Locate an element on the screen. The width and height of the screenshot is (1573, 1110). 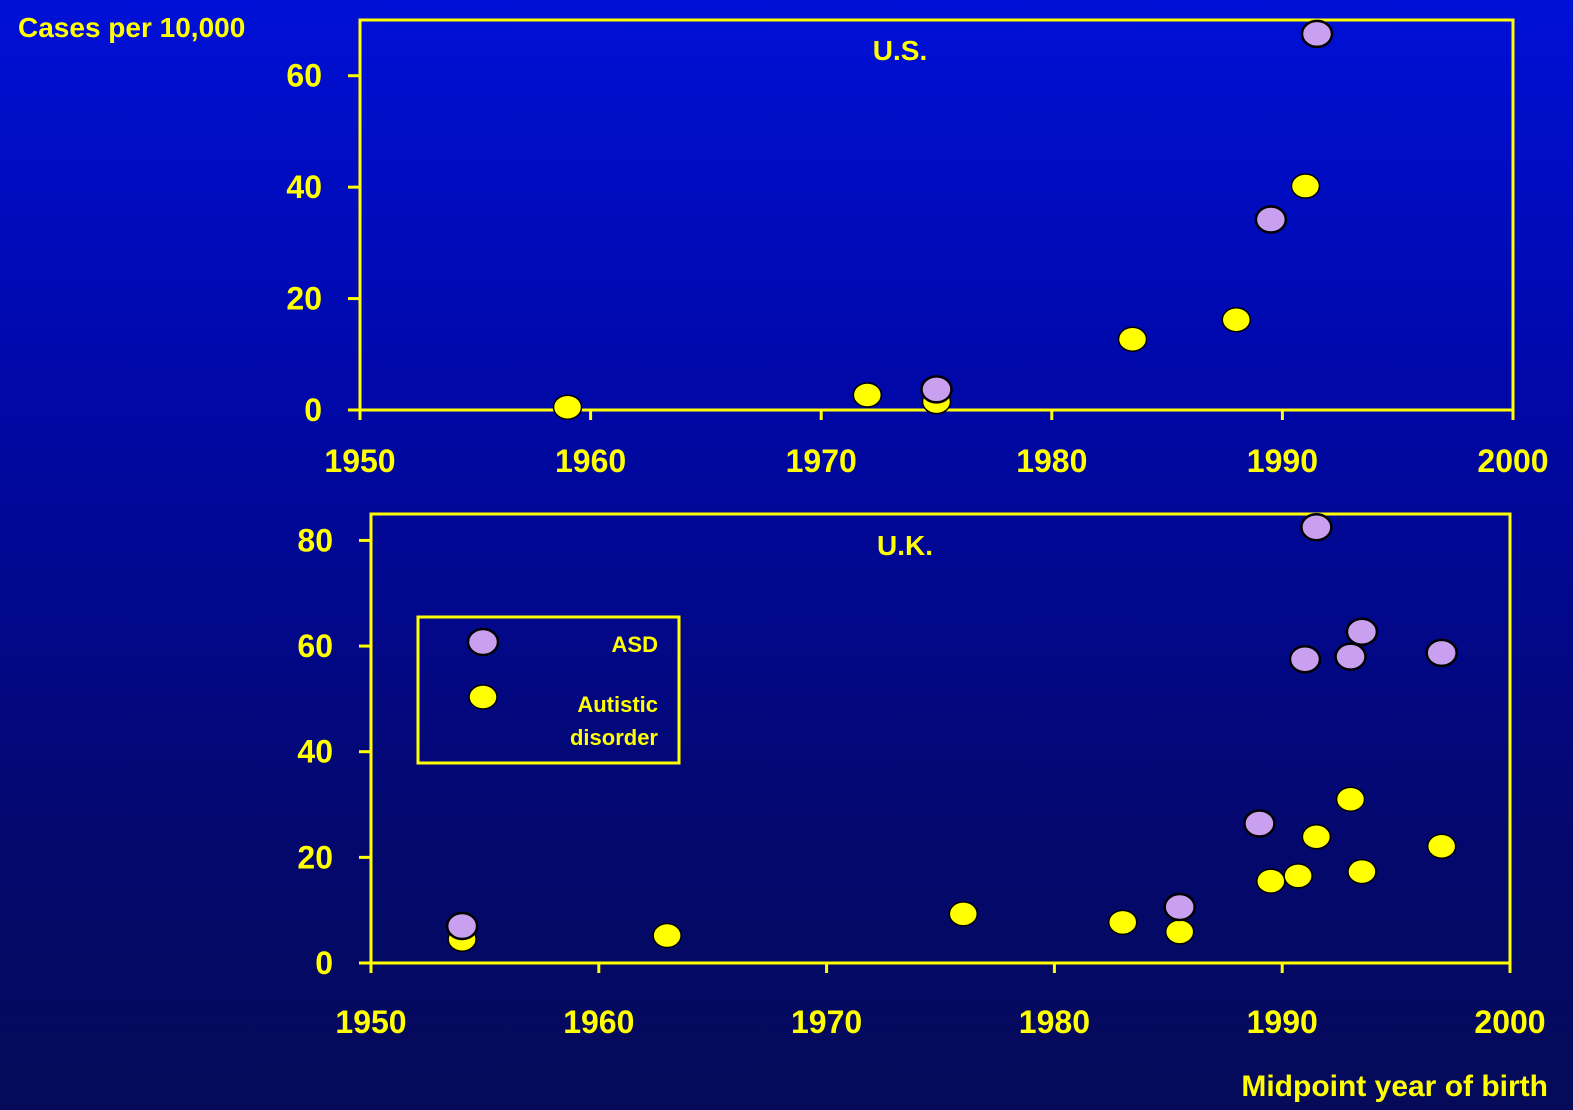
us-panel-title: U.S. is located at coordinates (900, 50).